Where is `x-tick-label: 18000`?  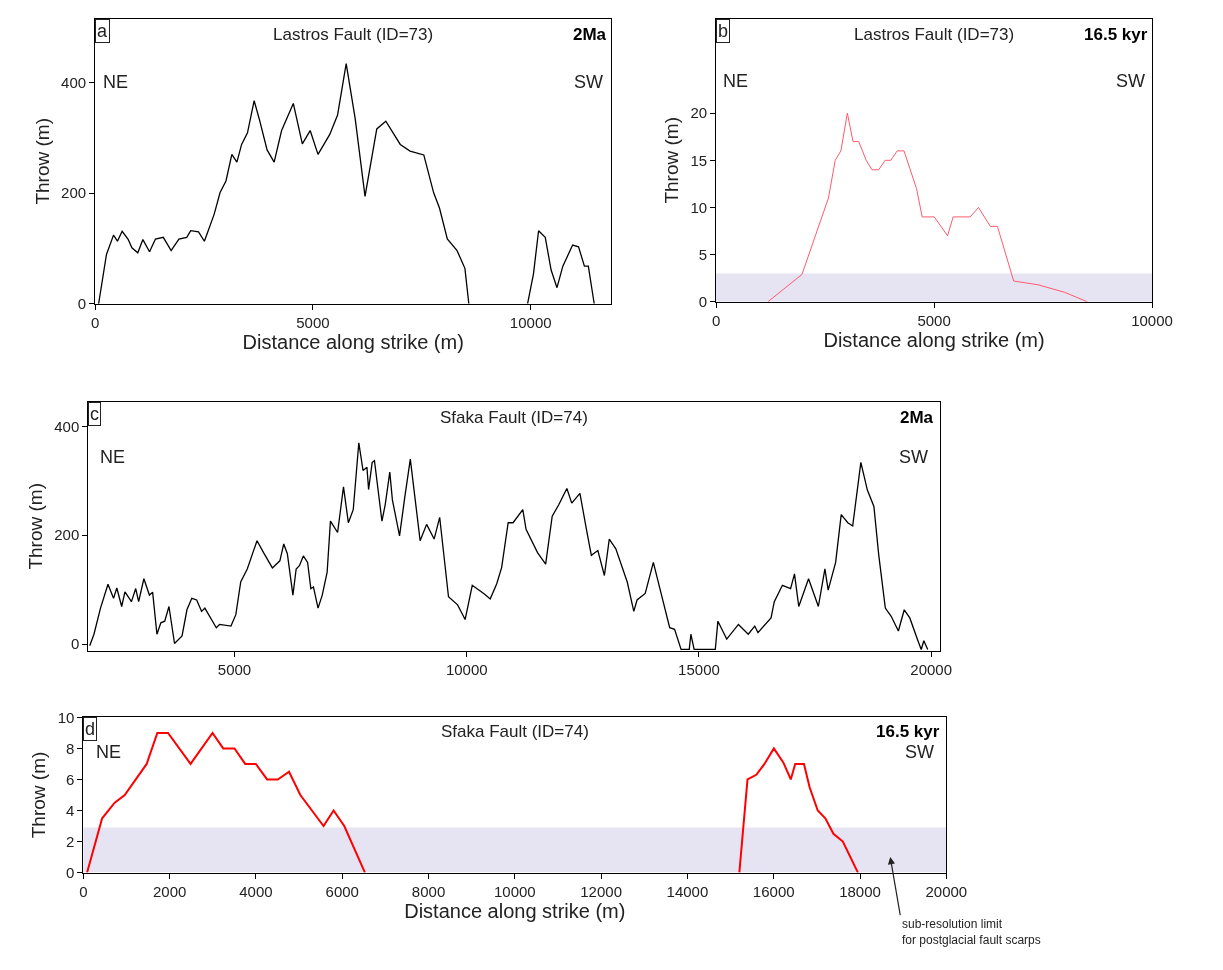 x-tick-label: 18000 is located at coordinates (860, 891).